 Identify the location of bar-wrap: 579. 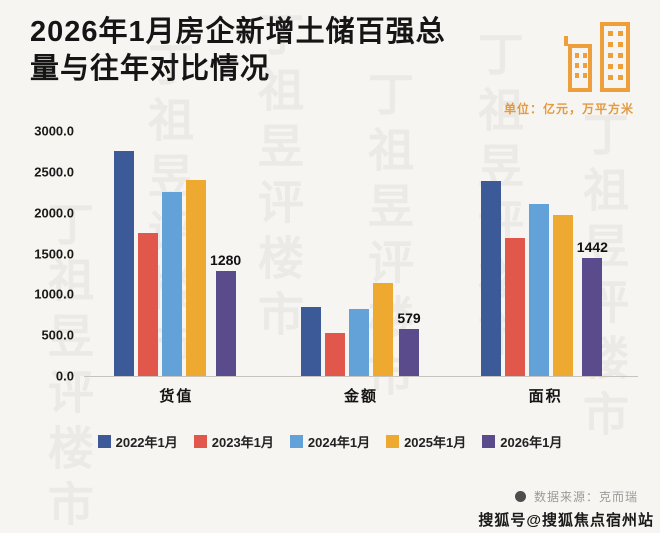
(409, 343).